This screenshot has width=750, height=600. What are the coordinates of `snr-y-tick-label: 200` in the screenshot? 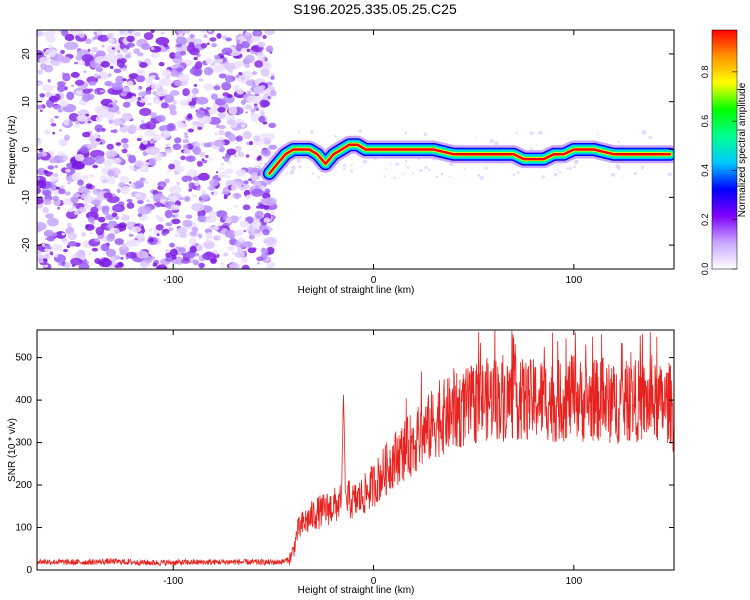 It's located at (23, 485).